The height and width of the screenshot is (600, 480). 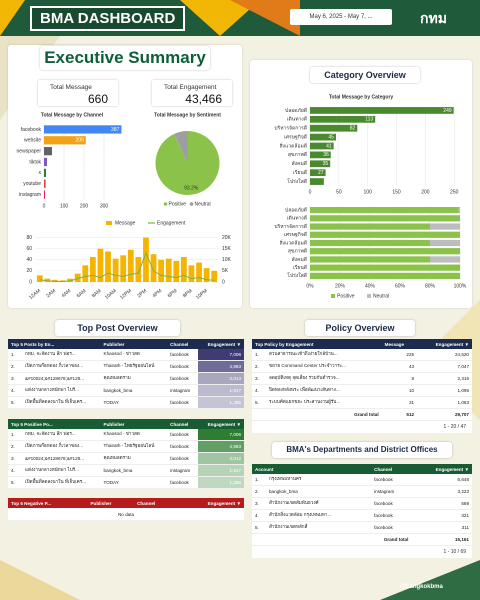 What do you see at coordinates (125, 223) in the screenshot?
I see `legend-label: Message` at bounding box center [125, 223].